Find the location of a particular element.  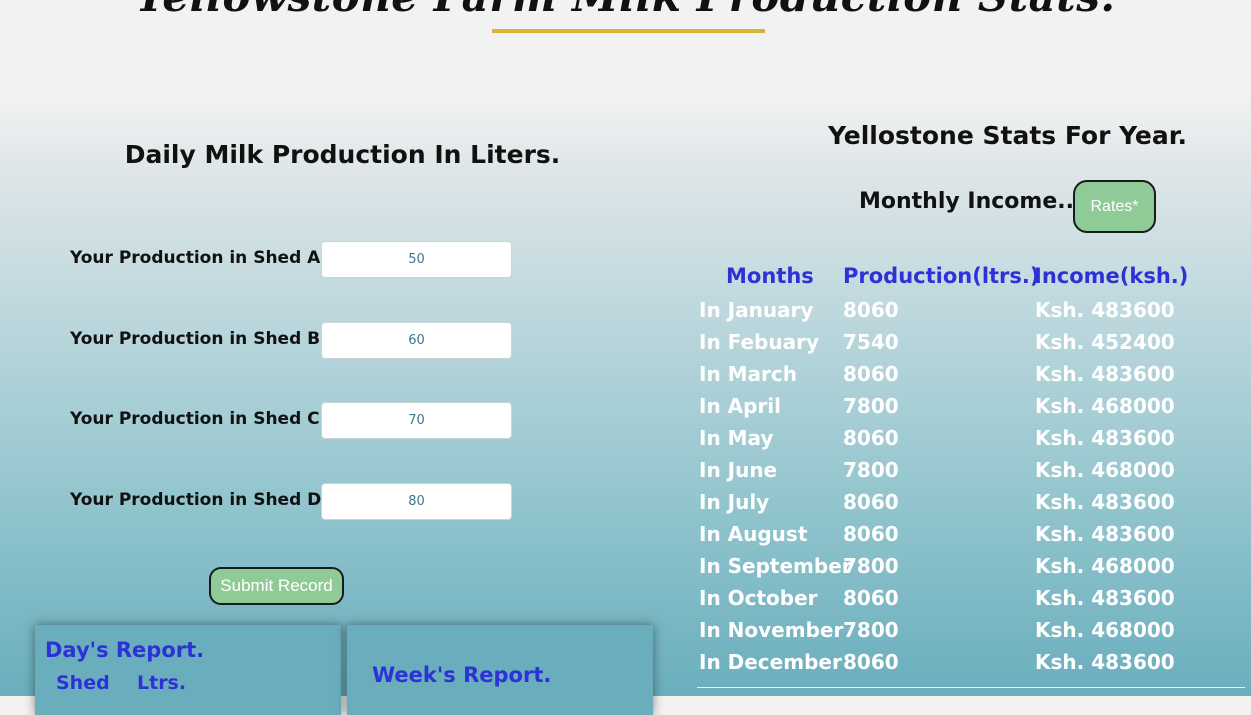

month-cell: In May is located at coordinates (736, 438).